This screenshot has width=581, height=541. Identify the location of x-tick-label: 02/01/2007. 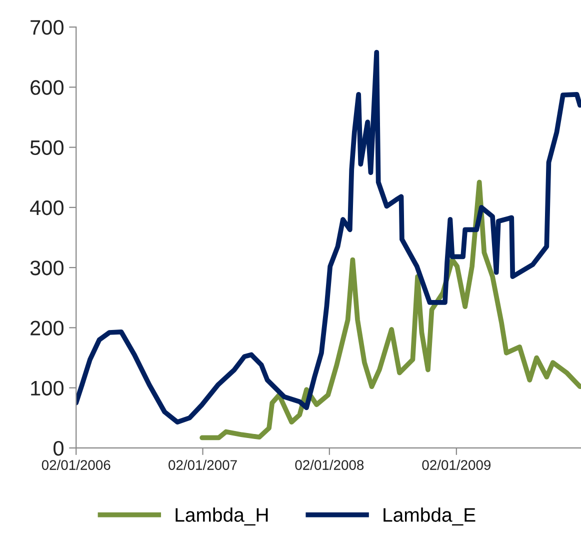
(202, 465).